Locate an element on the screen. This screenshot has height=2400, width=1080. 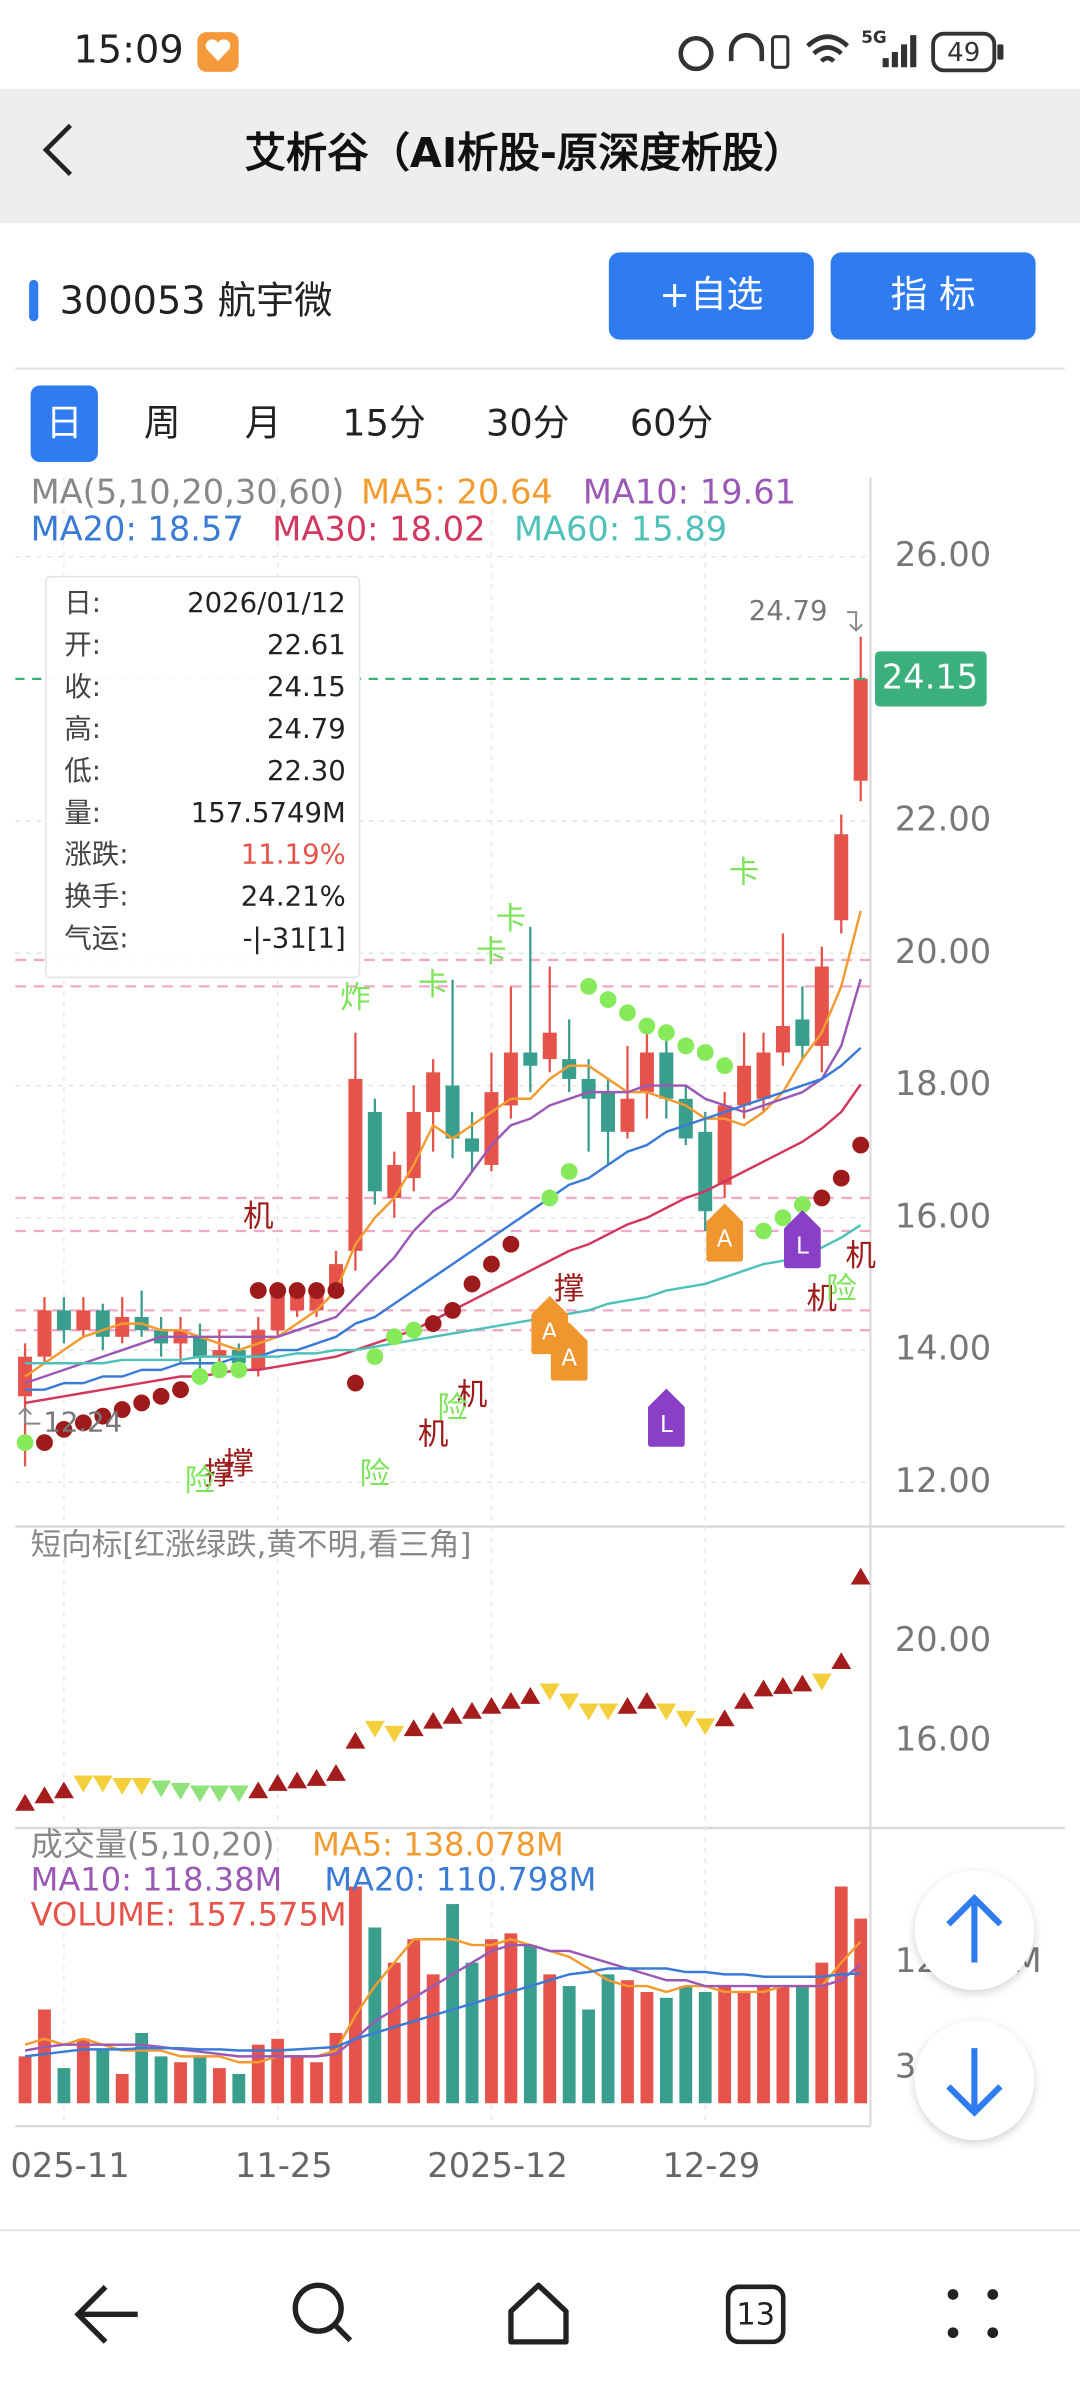
legend-item: MA20: 110.798M is located at coordinates (460, 1879).